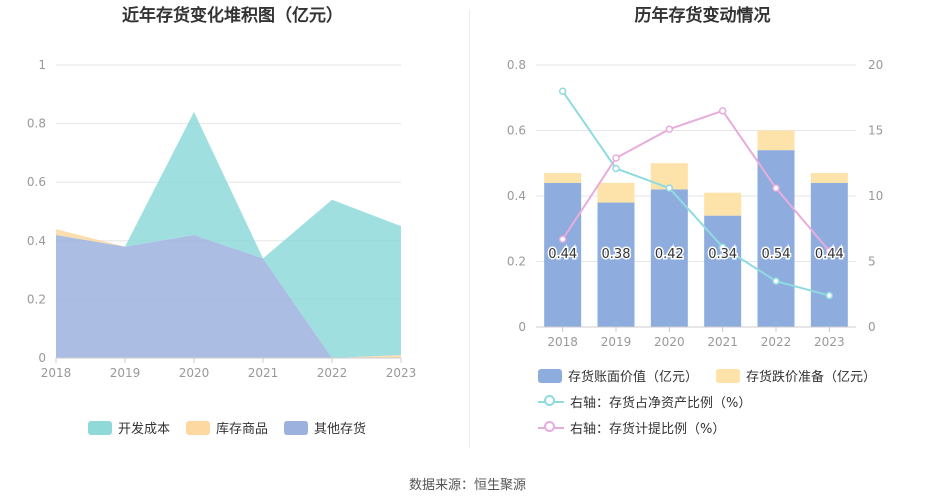 The image size is (935, 503). What do you see at coordinates (228, 296) in the screenshot?
I see `area-qita` at bounding box center [228, 296].